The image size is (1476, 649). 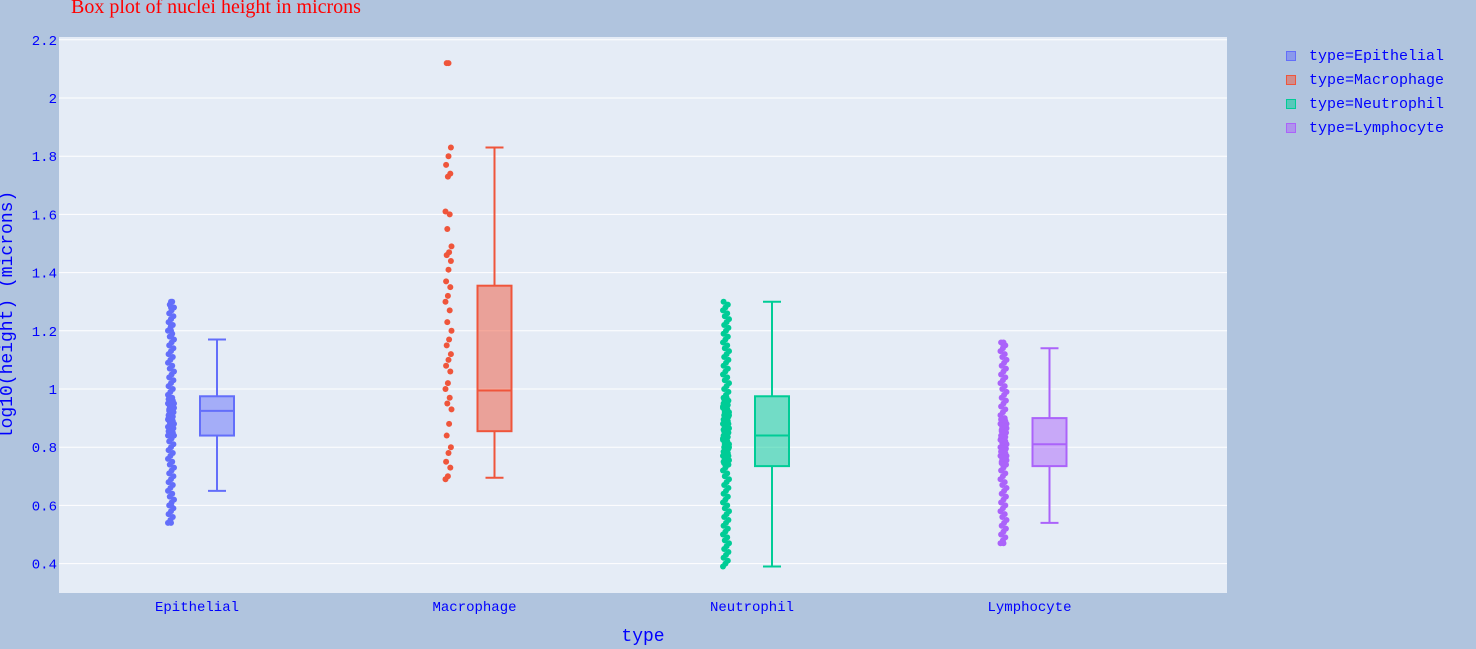 I want to click on box-lymphocyte, so click(x=1032, y=443).